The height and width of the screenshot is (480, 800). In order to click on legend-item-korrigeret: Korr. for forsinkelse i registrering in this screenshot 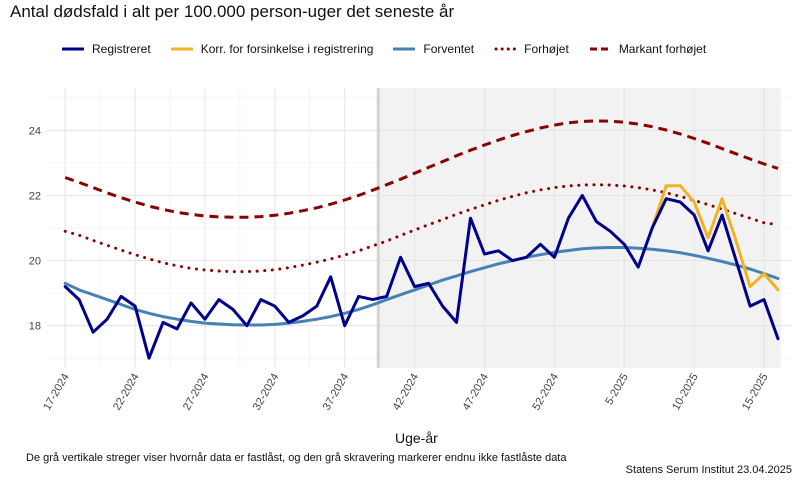, I will do `click(272, 49)`.